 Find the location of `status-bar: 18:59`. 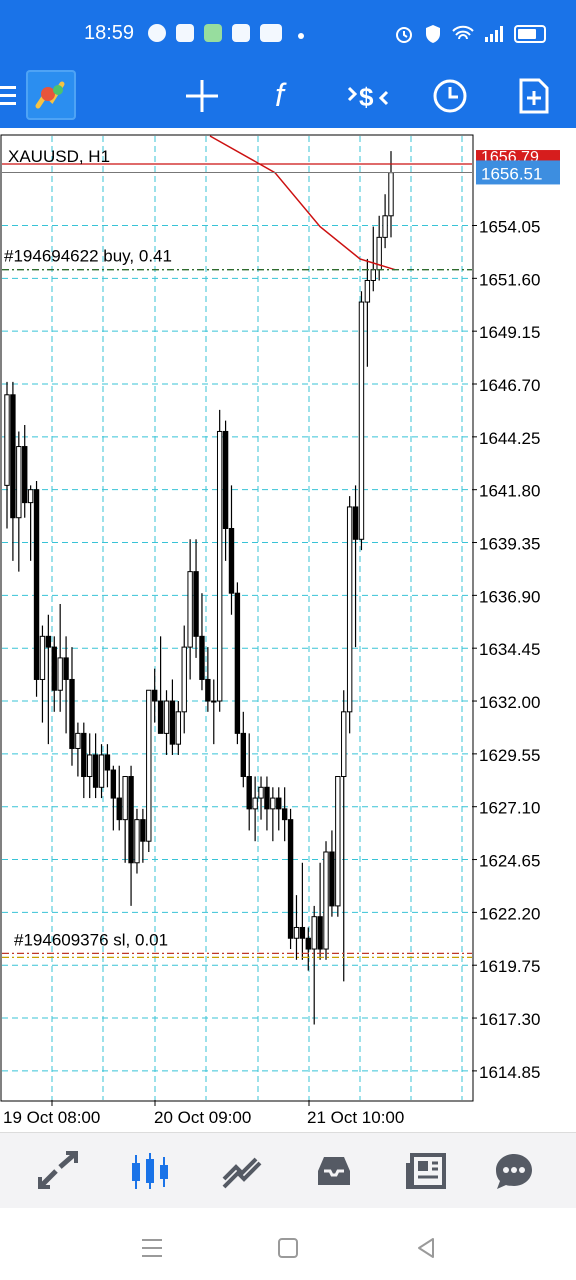

status-bar: 18:59 is located at coordinates (288, 32).